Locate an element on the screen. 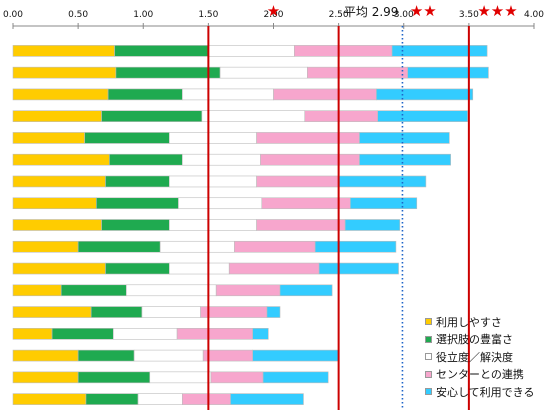  x-axis: 0.00 0.50 1.00 1.50 2.00 2.50 3.00 3.50 4.00 is located at coordinates (273, 19).